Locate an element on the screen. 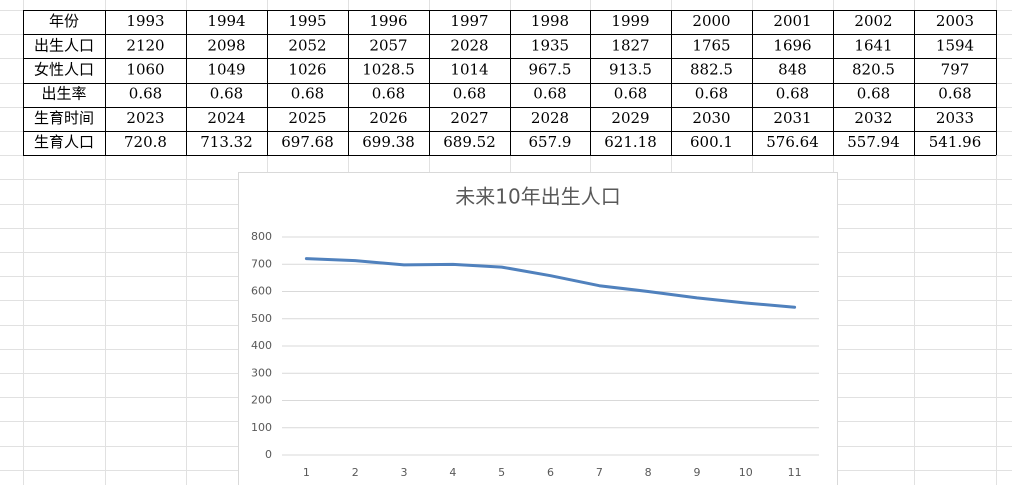 This screenshot has height=485, width=1012. cell-value: 2031 is located at coordinates (792, 118).